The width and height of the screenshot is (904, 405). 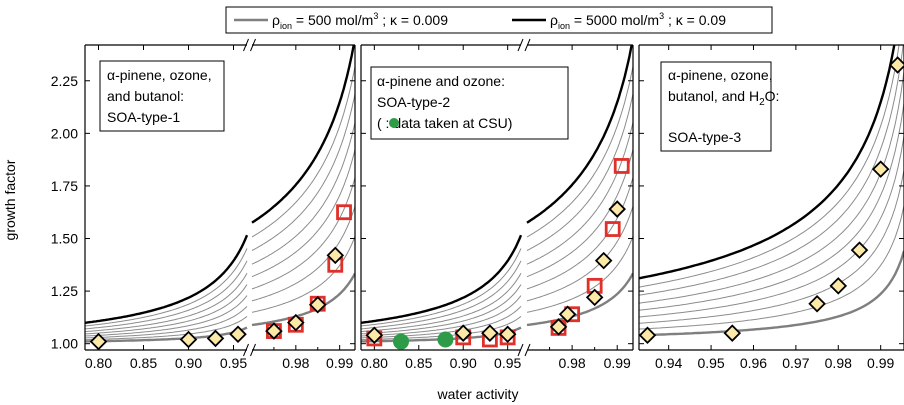 What do you see at coordinates (64, 212) in the screenshot?
I see `y-tick-labels: 1.00 1.25 1.50 1.75 2.00 2.25` at bounding box center [64, 212].